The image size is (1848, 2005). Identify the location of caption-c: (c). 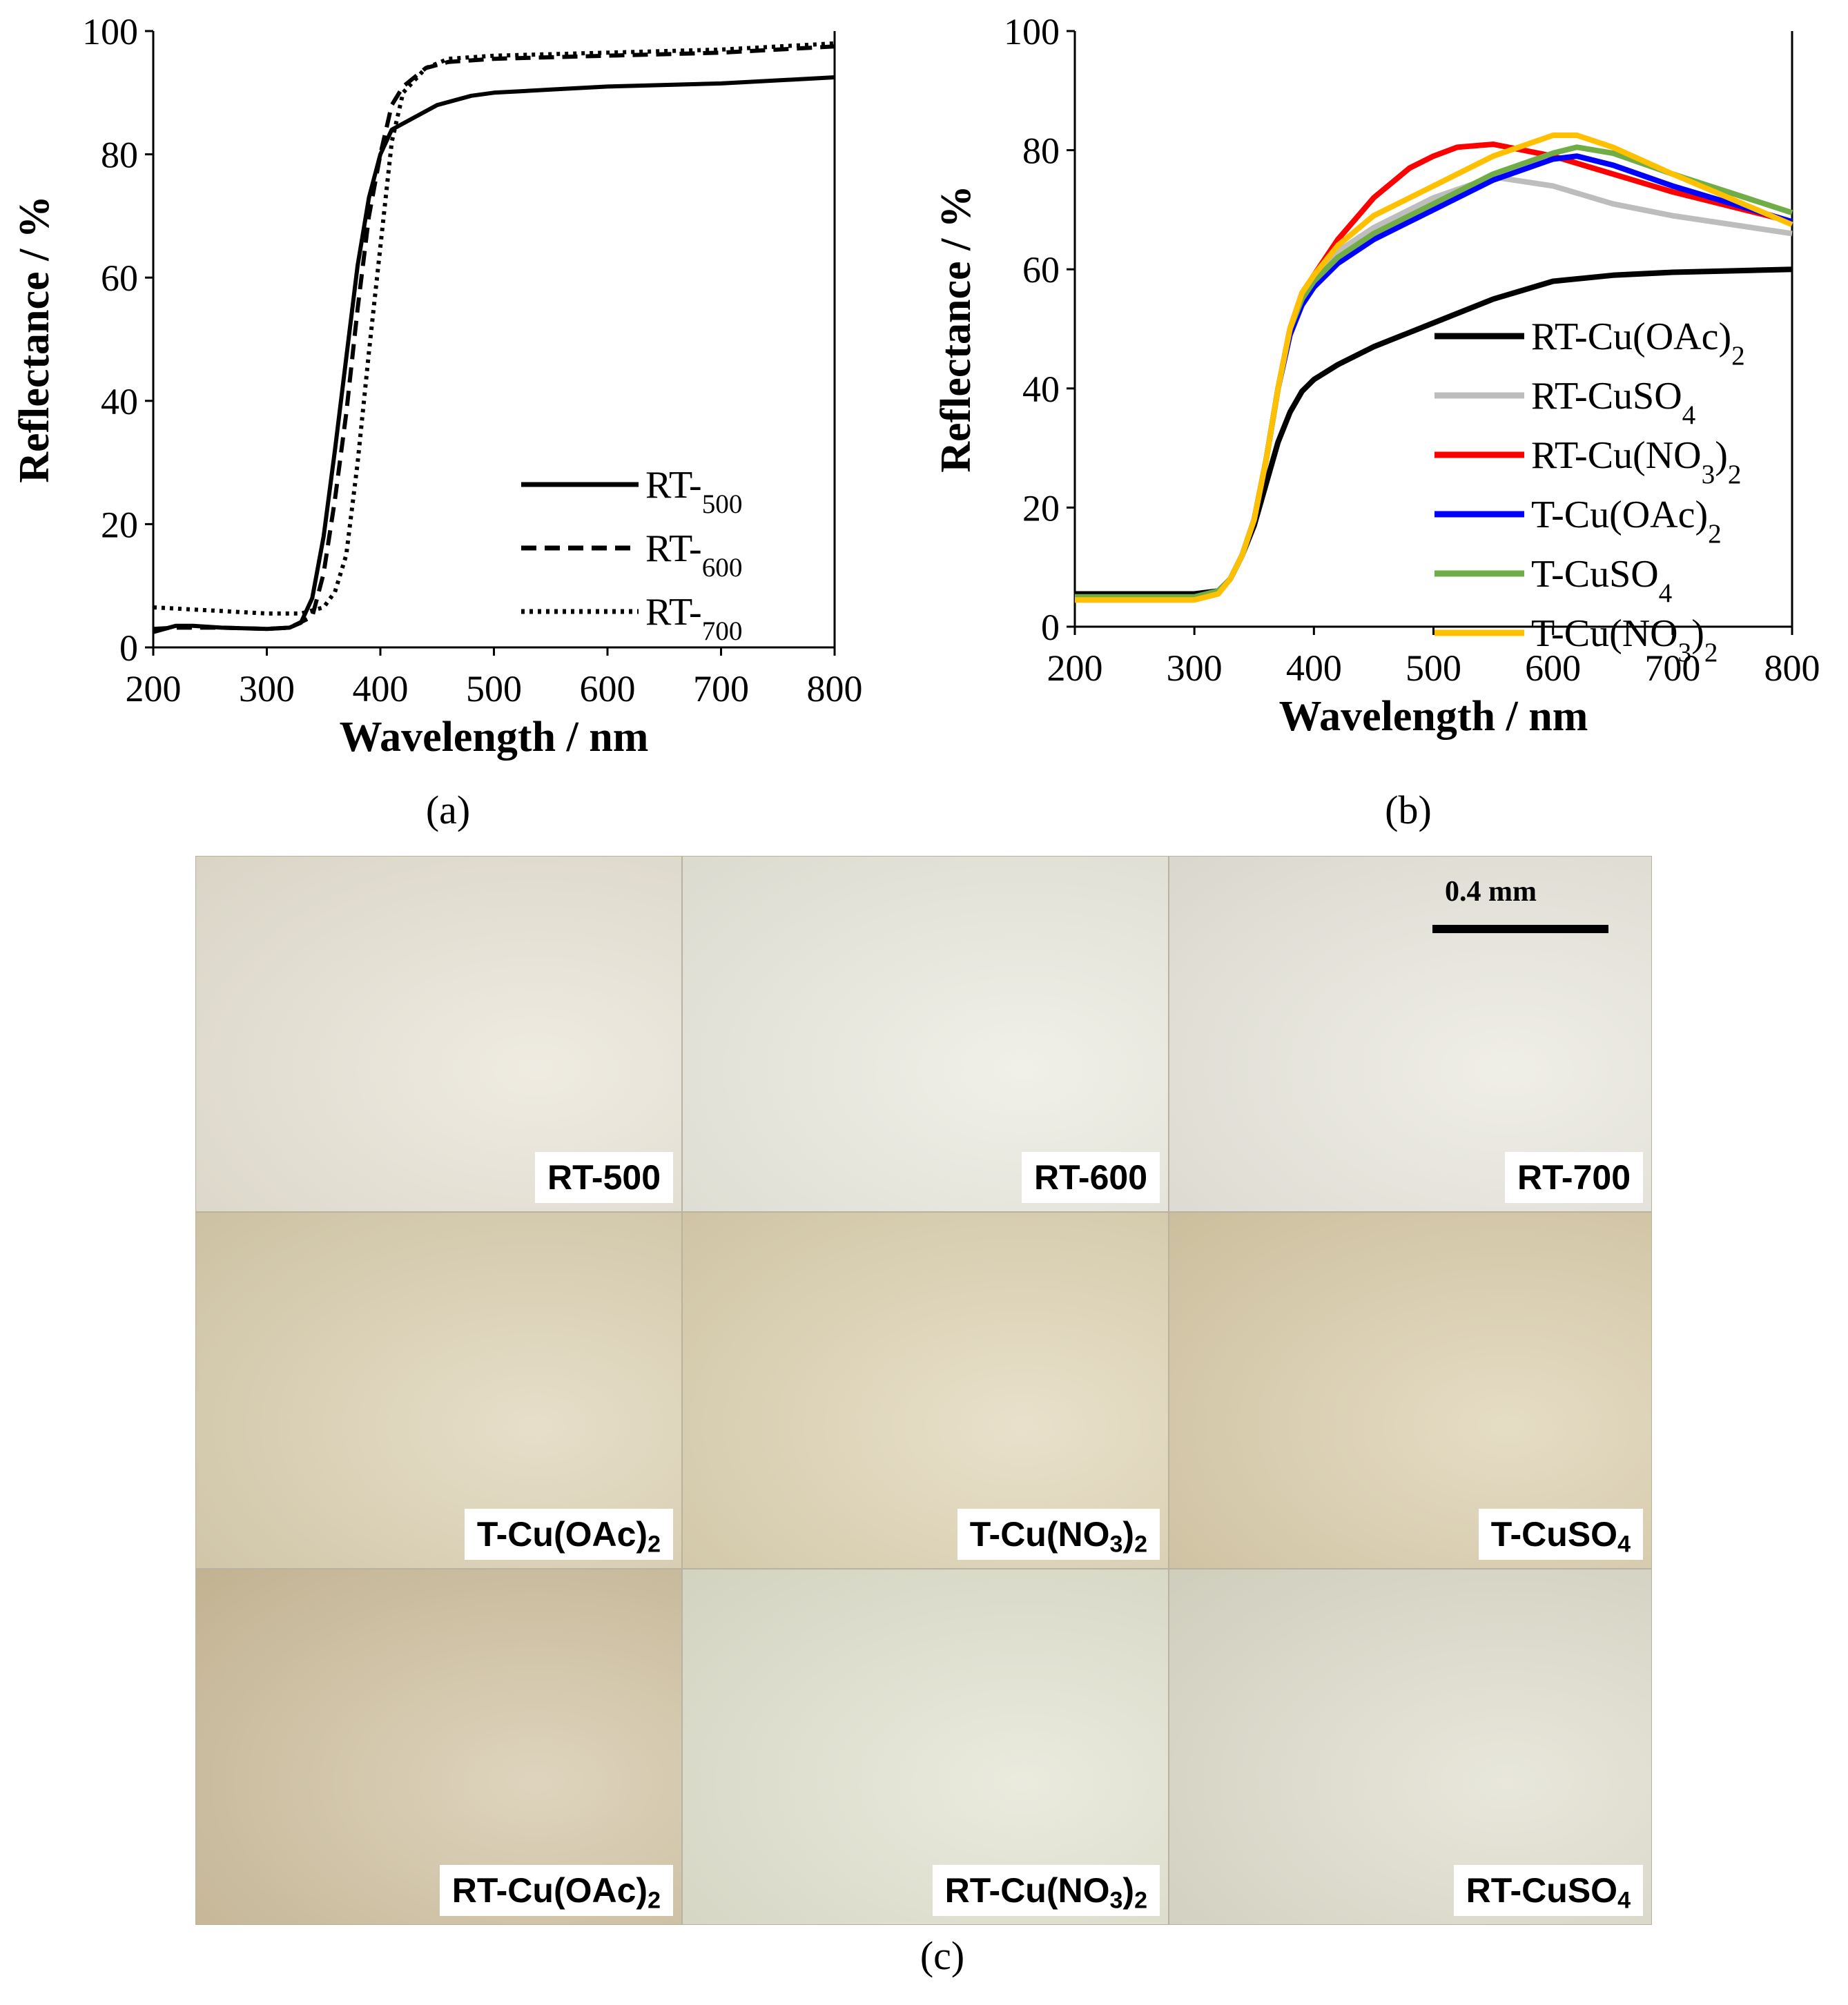
(943, 1956).